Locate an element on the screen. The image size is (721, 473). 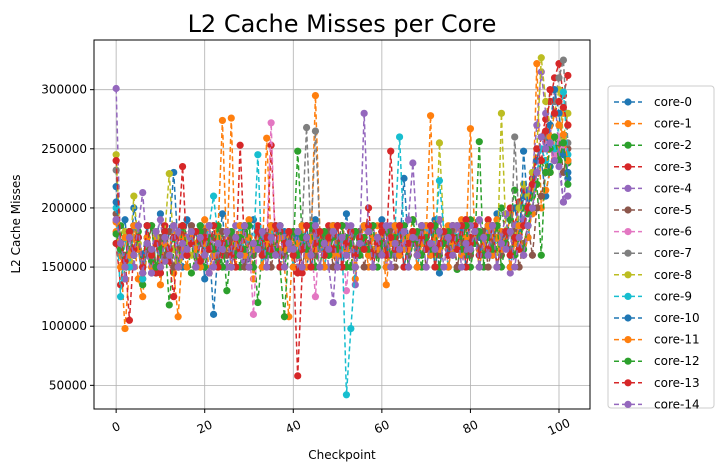
y-axis-ticks: 50000 100000 150000 200000 250000 300000 is located at coordinates (67, 237).